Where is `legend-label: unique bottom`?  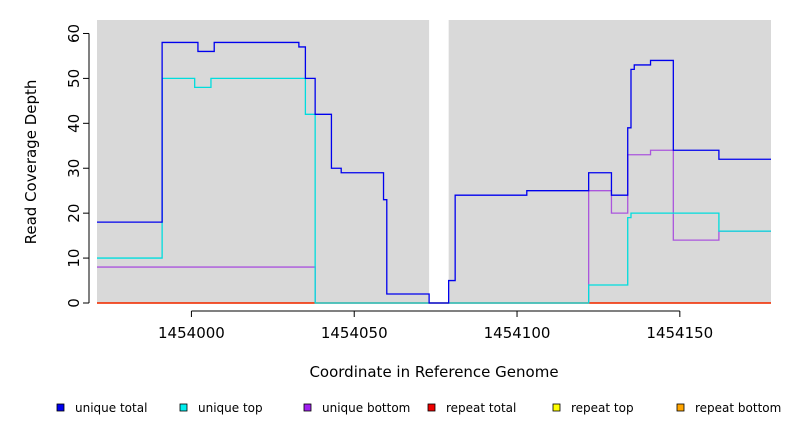
legend-label: unique bottom is located at coordinates (366, 408).